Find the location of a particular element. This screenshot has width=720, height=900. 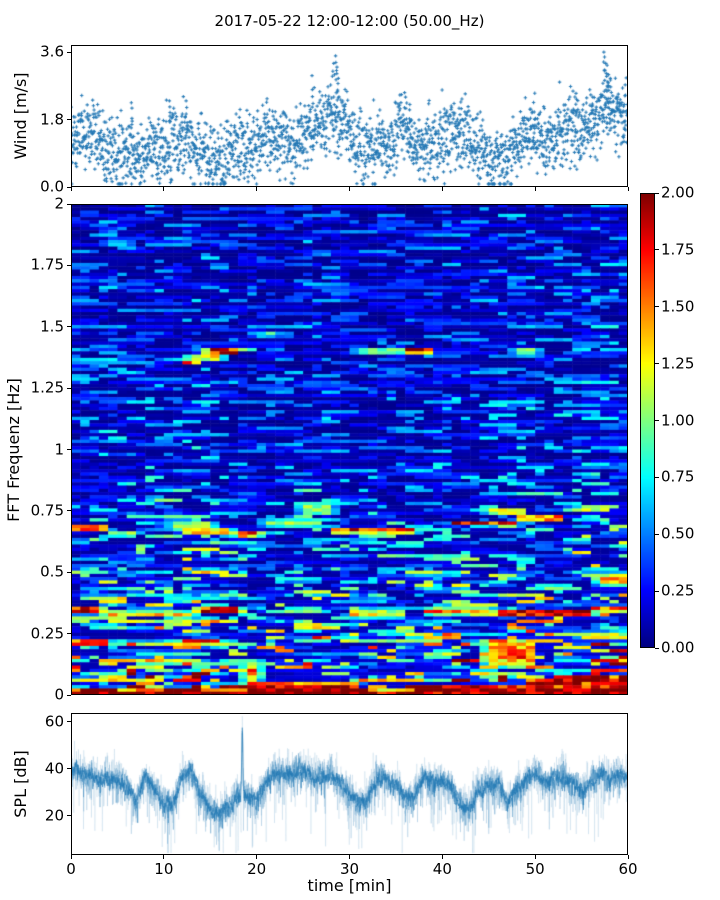

colorbar-tick-label: 2.00 is located at coordinates (678, 192).